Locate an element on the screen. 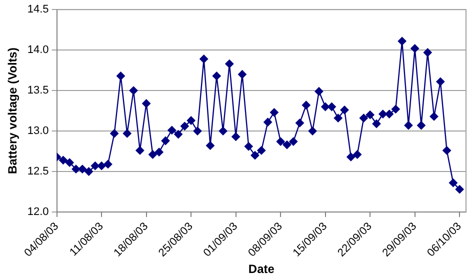 Image resolution: width=474 pixels, height=277 pixels. y-tick-label: 13.5 is located at coordinates (38, 90).